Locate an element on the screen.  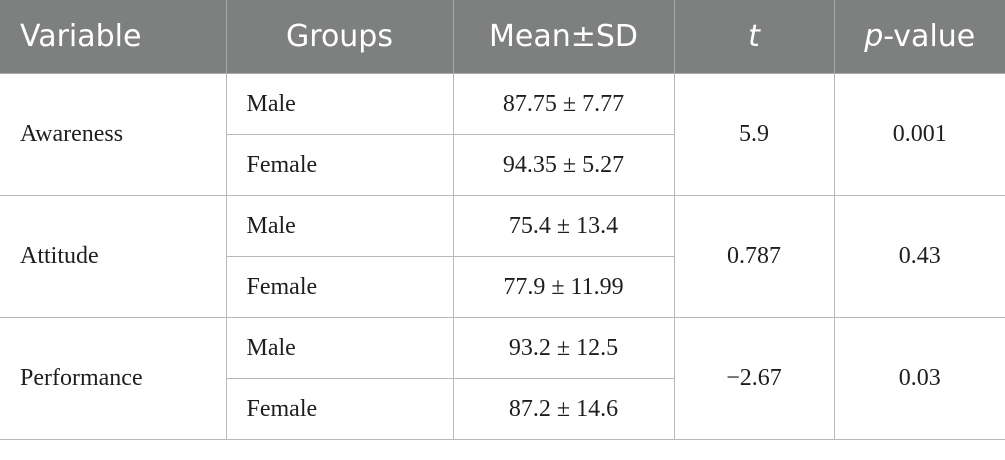
variable-cell: Attitude is located at coordinates (113, 256).